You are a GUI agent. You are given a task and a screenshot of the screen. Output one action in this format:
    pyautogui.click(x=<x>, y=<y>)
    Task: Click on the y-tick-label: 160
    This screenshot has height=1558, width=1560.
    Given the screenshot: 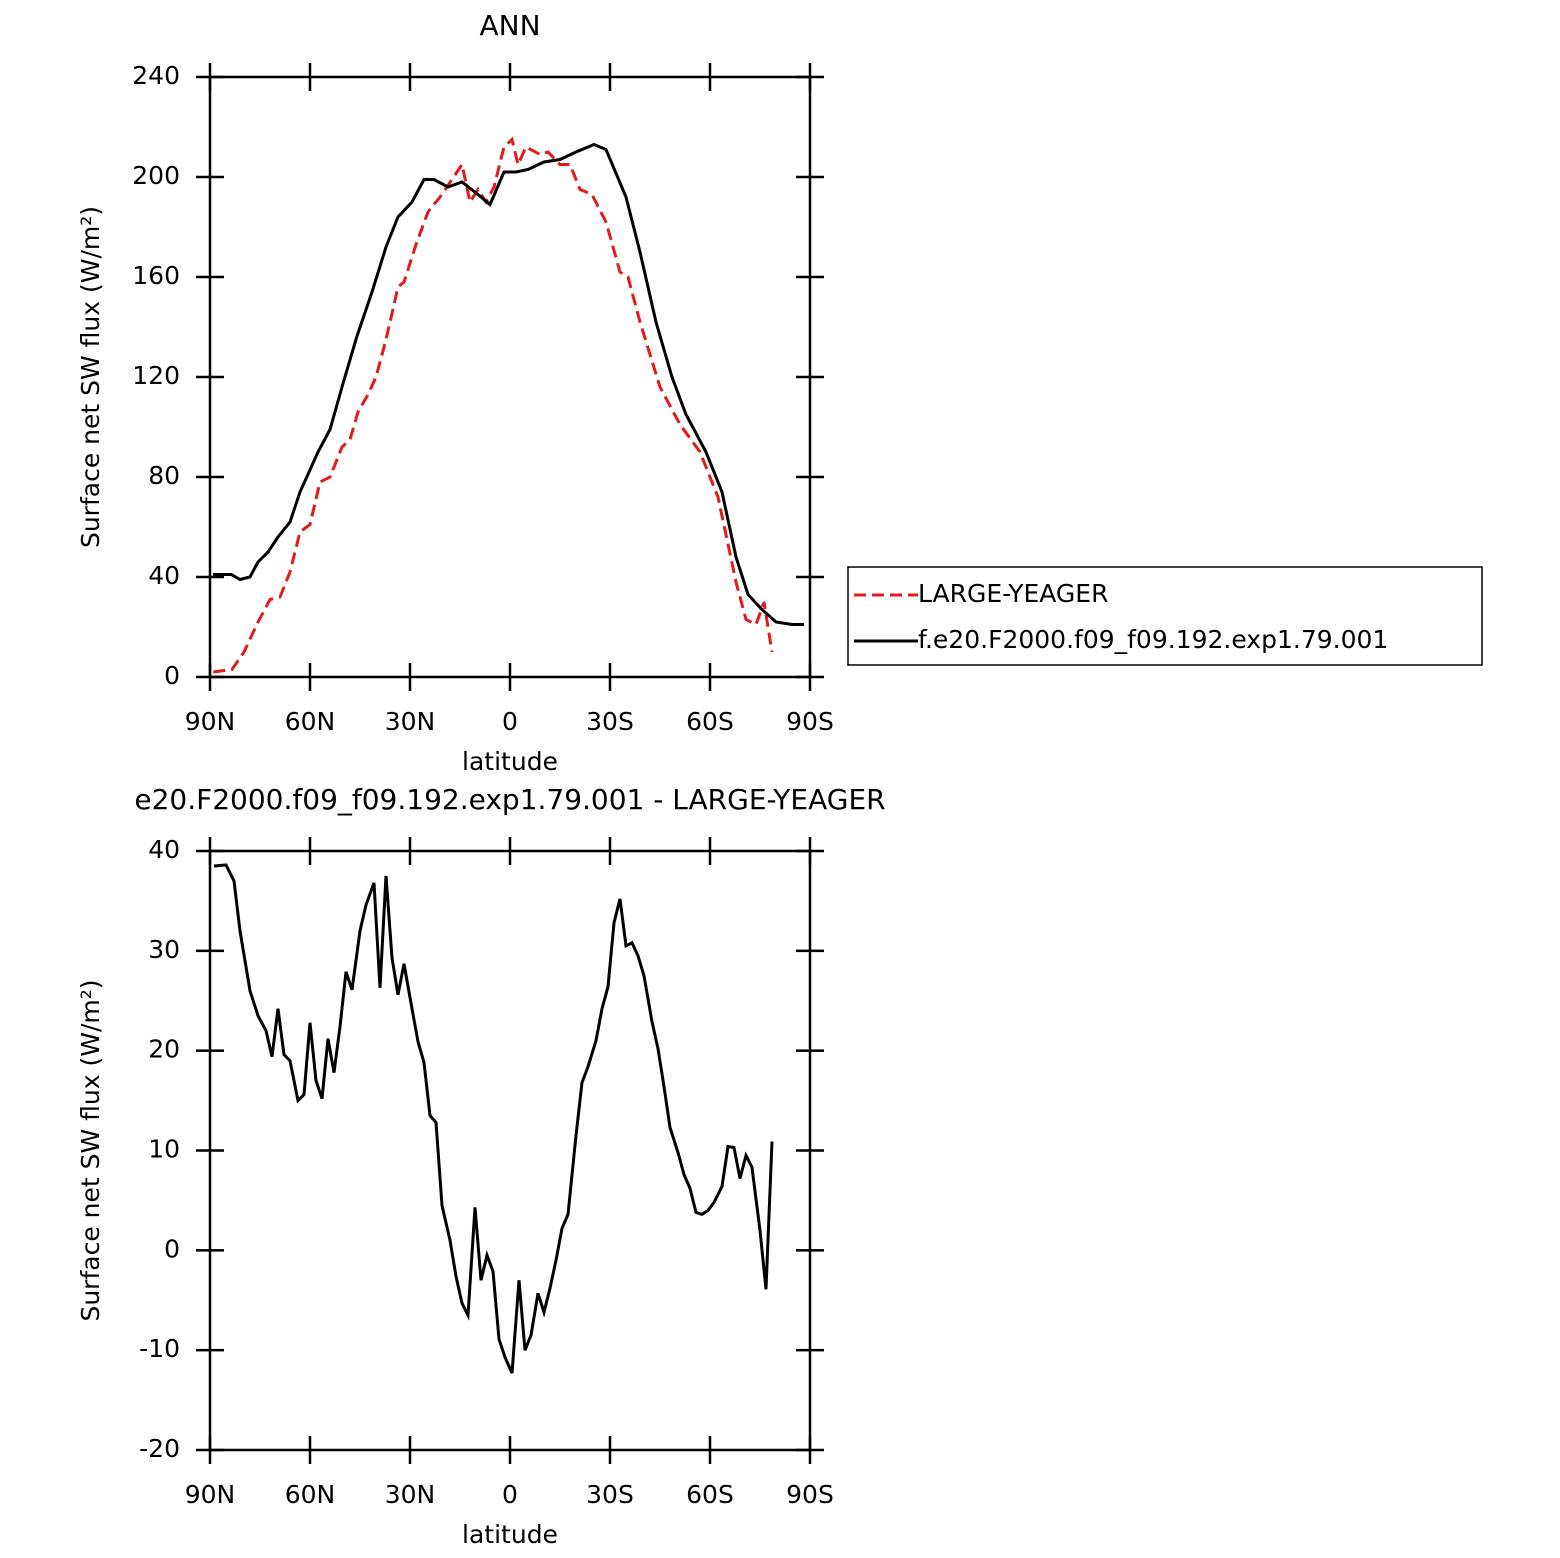 What is the action you would take?
    pyautogui.click(x=156, y=275)
    